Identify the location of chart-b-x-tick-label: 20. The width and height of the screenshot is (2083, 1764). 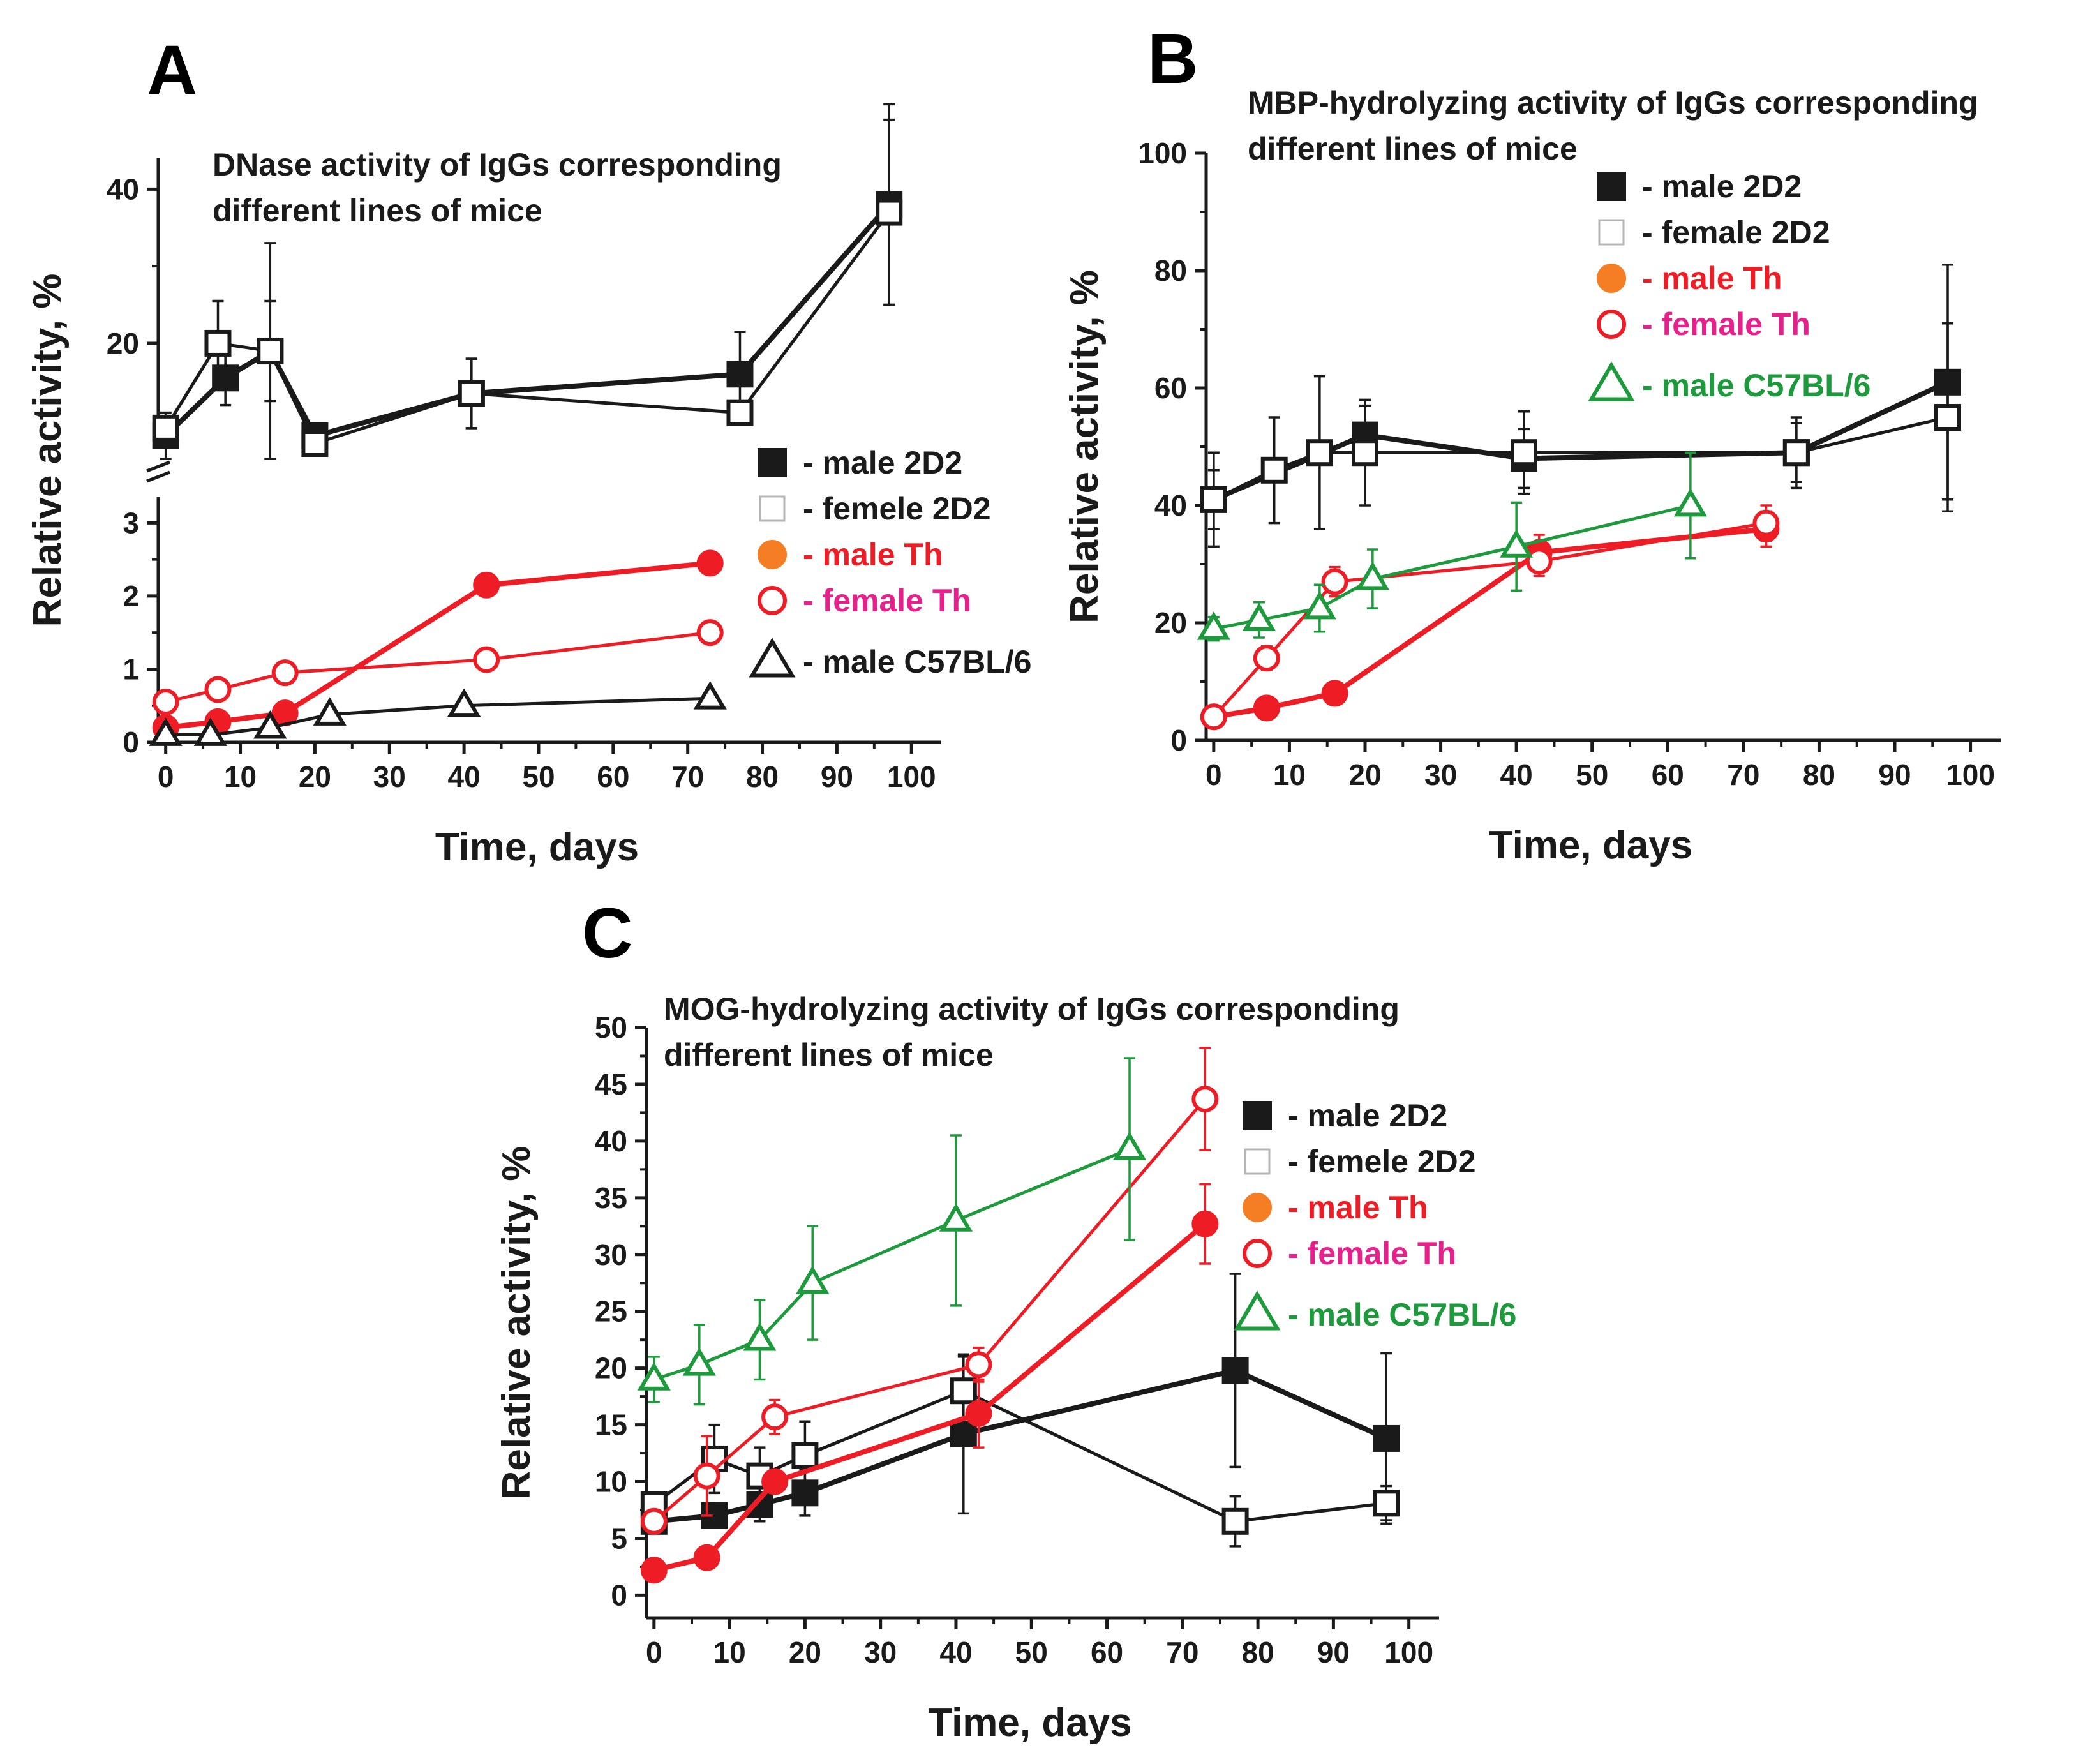
(1364, 774).